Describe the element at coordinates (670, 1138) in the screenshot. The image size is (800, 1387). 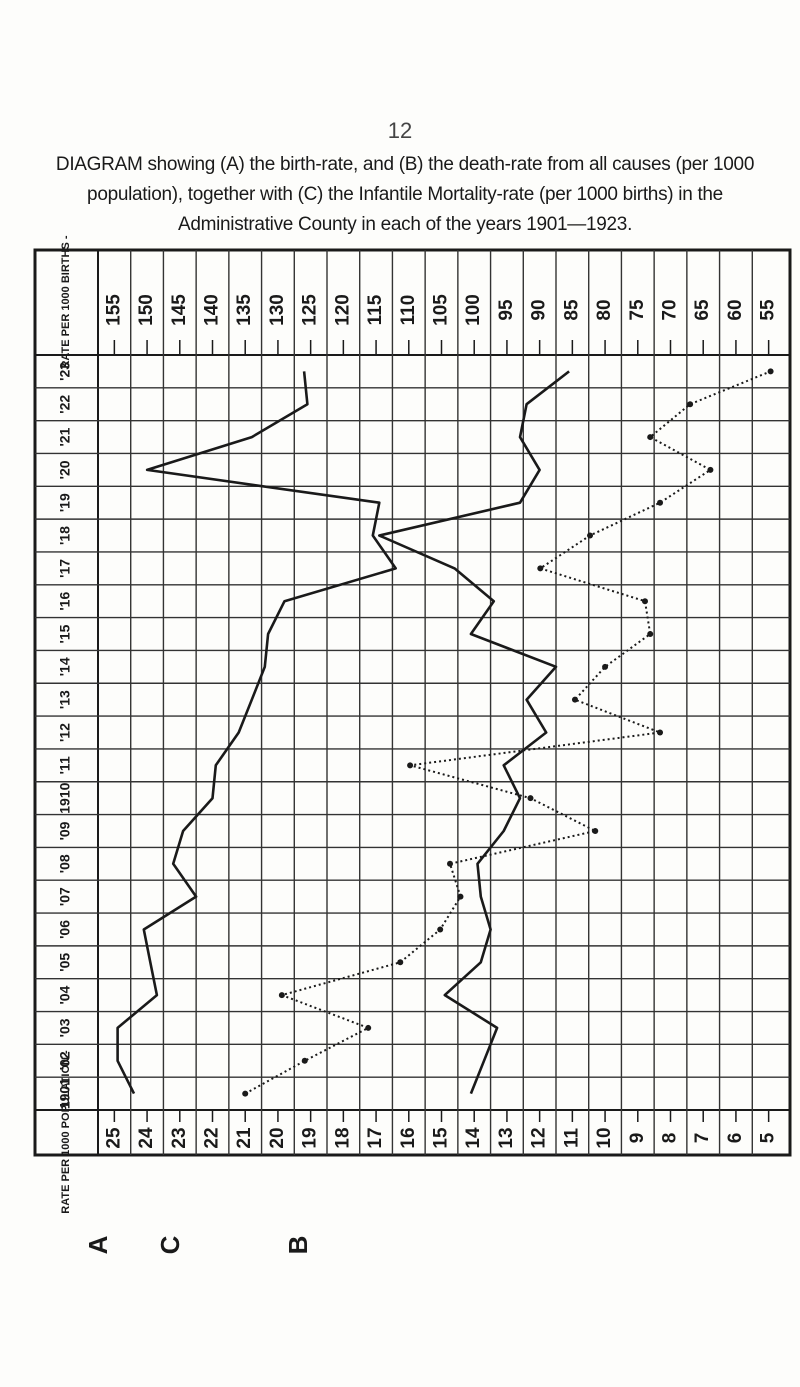
I see `bottom-tick-label: 8` at that location.